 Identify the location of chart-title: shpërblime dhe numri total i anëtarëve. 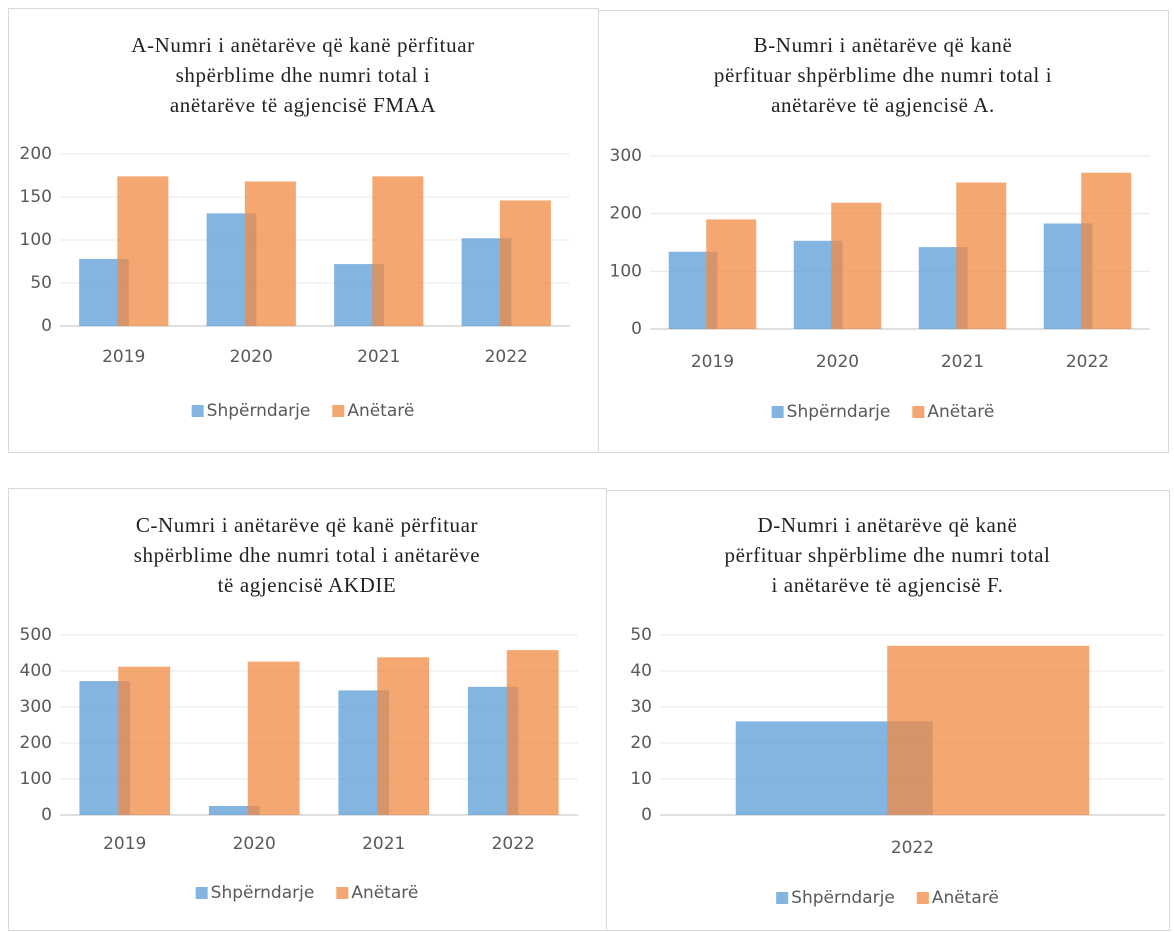
(307, 555).